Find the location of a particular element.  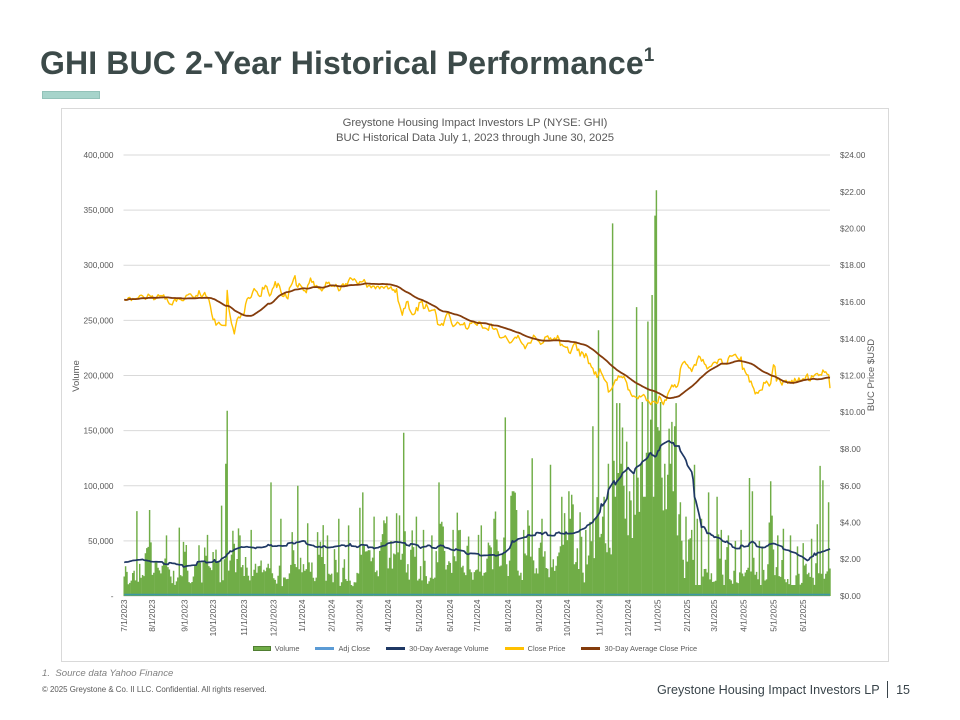

svg-text: 6/1/2024 is located at coordinates (450, 615).